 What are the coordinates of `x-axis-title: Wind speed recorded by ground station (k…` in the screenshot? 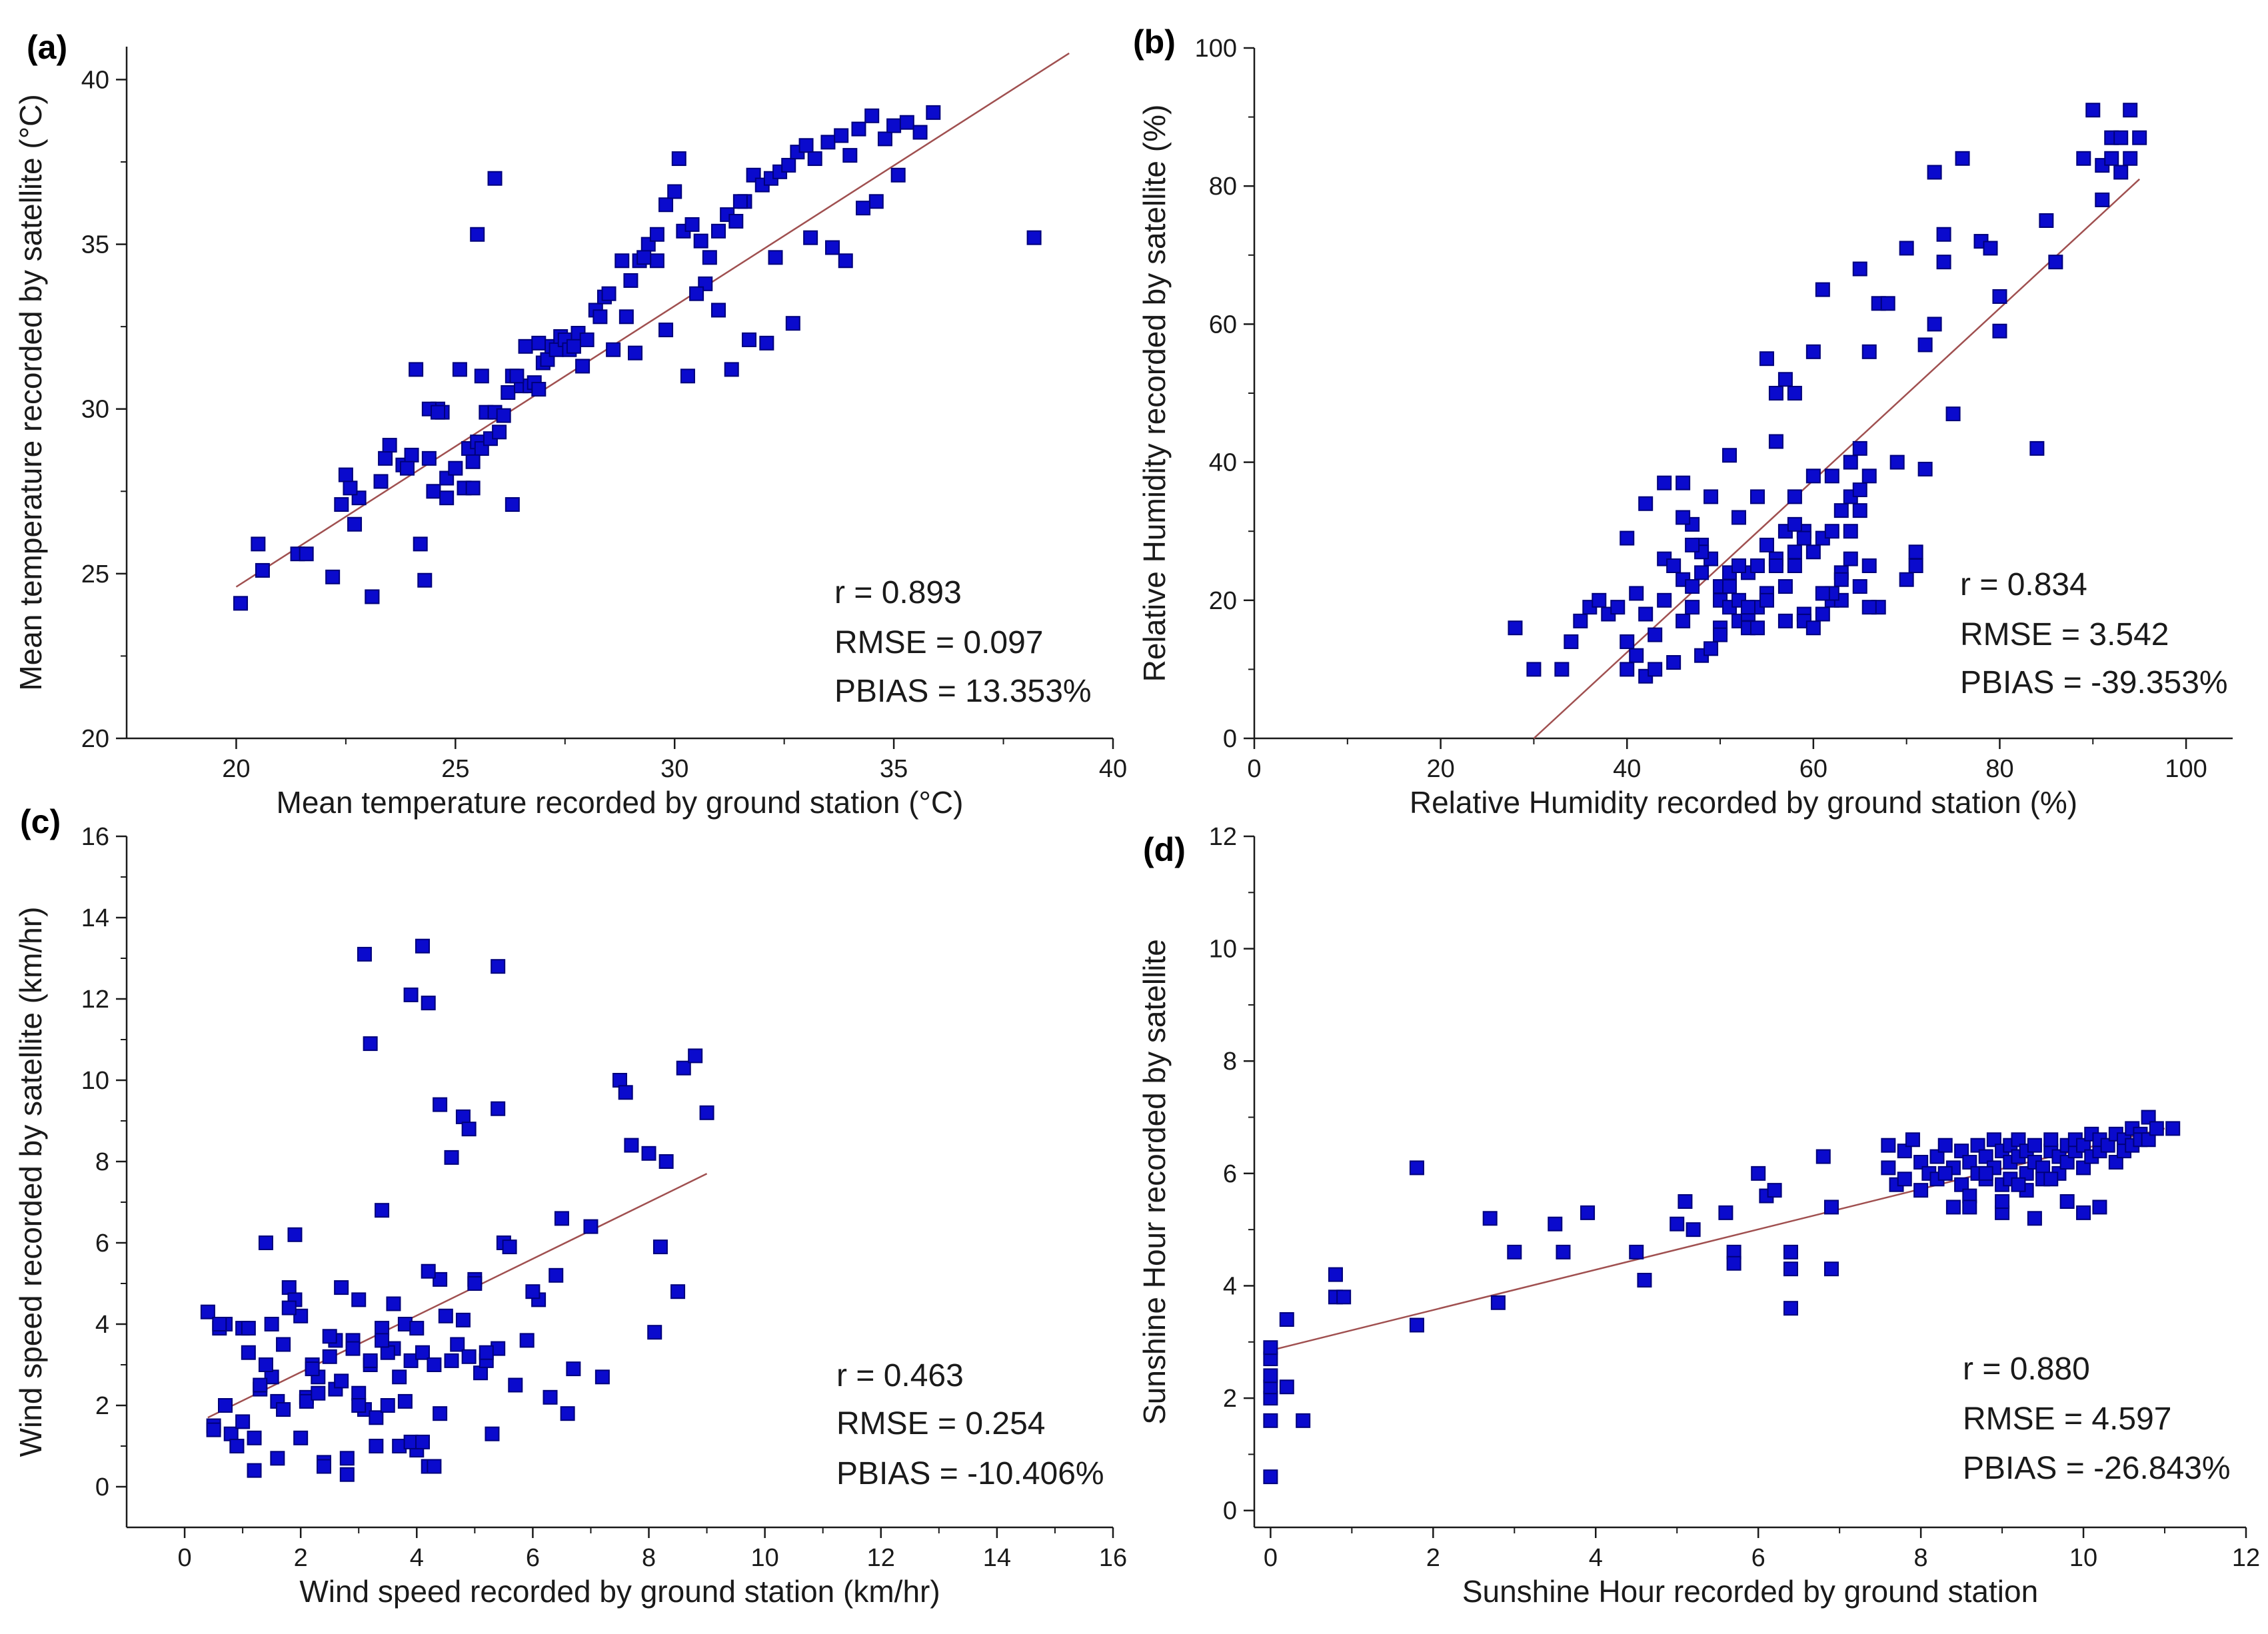 It's located at (619, 1591).